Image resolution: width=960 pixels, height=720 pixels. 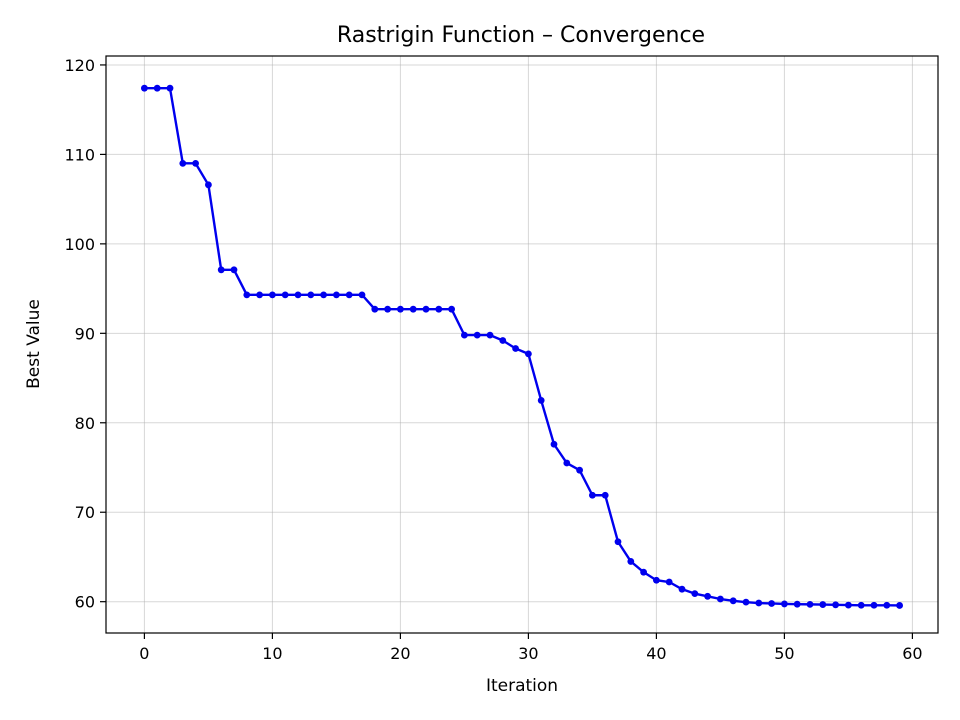 I want to click on y-tick-label: 60, so click(x=85, y=602).